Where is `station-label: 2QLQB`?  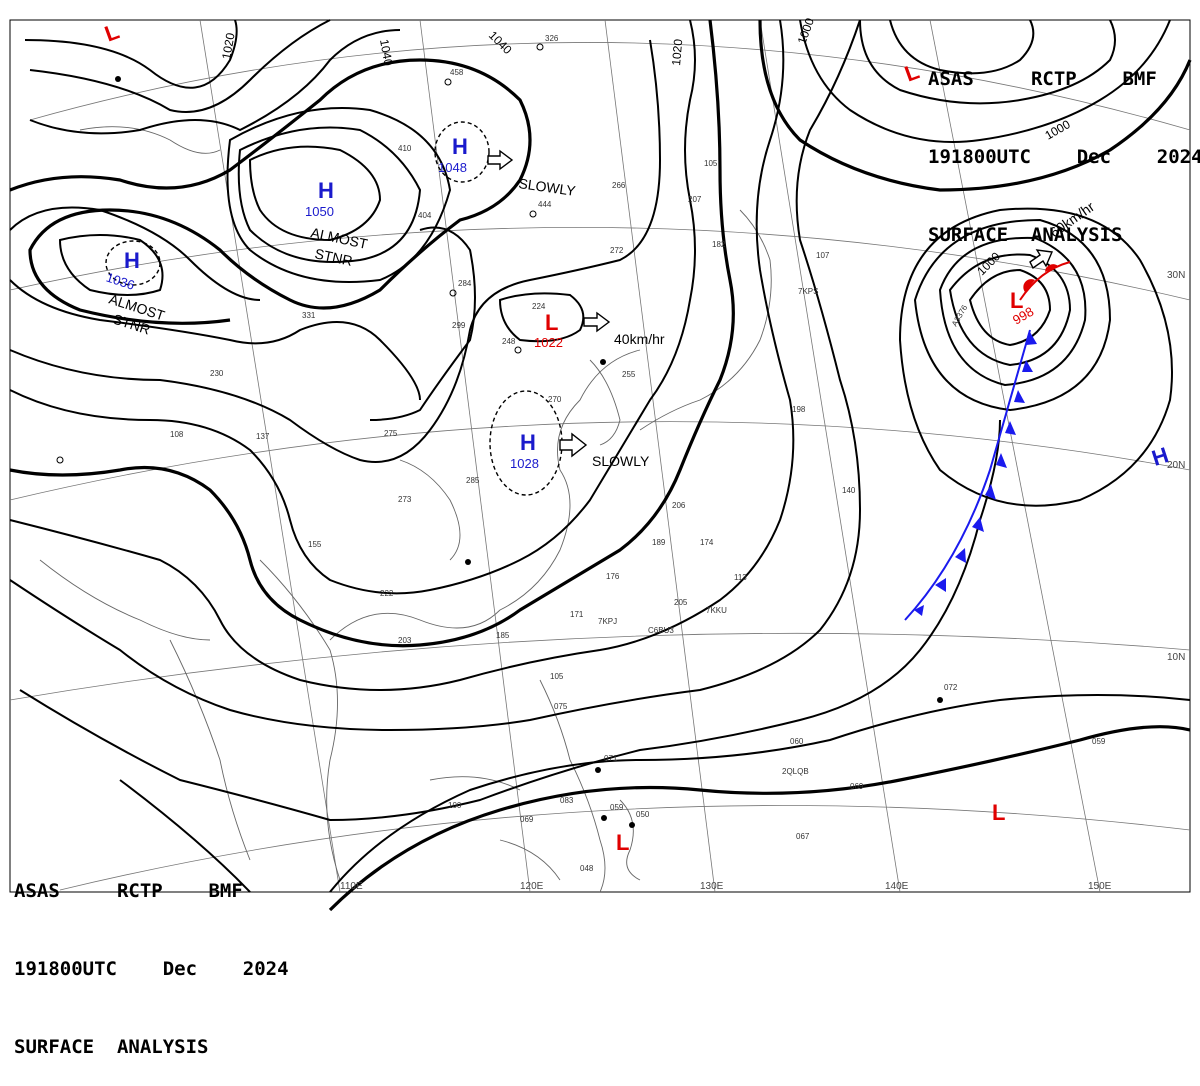
station-label: 2QLQB is located at coordinates (795, 771).